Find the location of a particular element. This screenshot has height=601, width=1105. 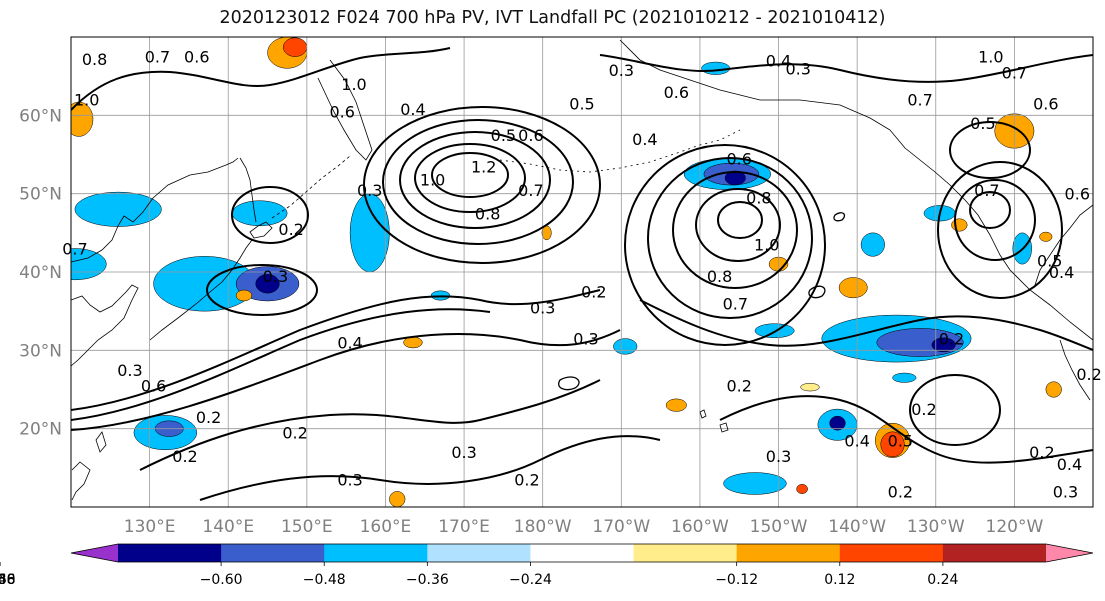

coastline-korea-china is located at coordinates (105, 325).